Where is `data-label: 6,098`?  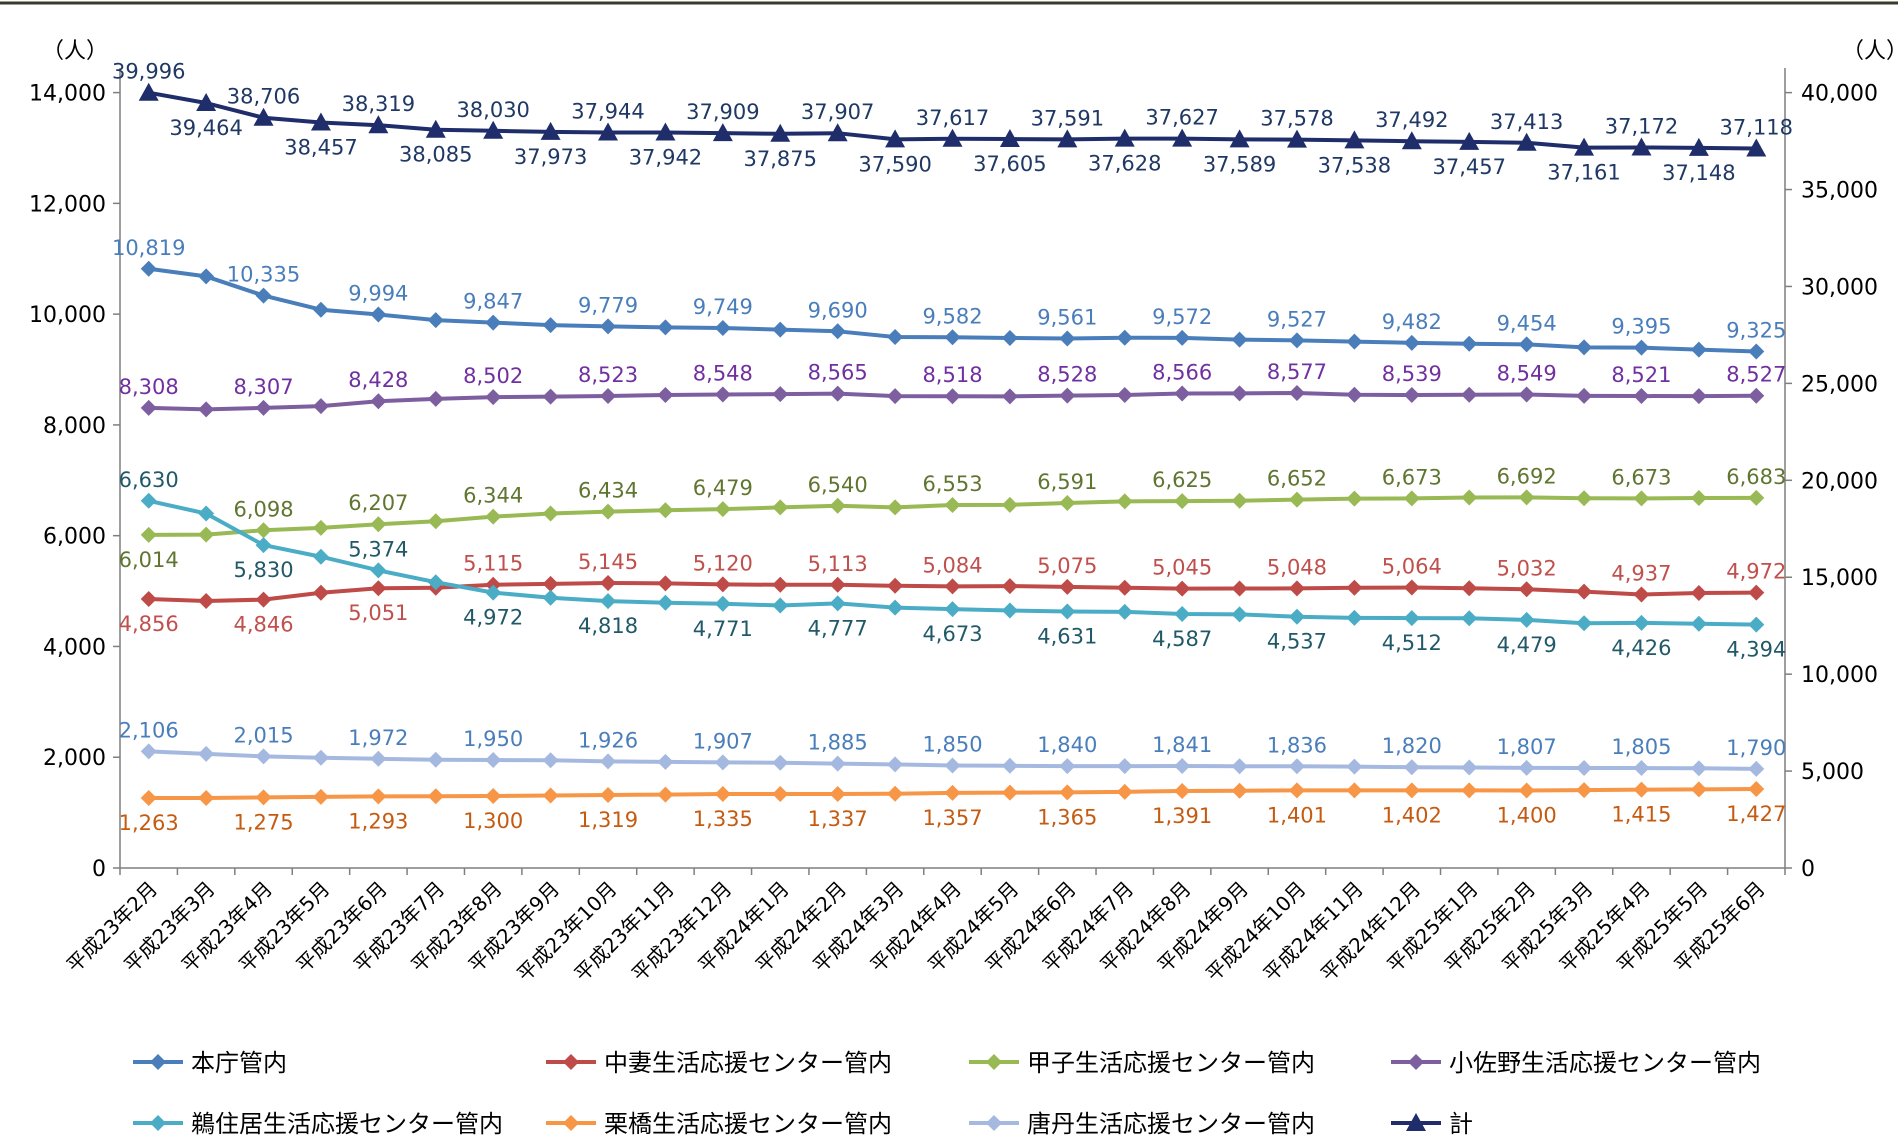
data-label: 6,098 is located at coordinates (263, 509).